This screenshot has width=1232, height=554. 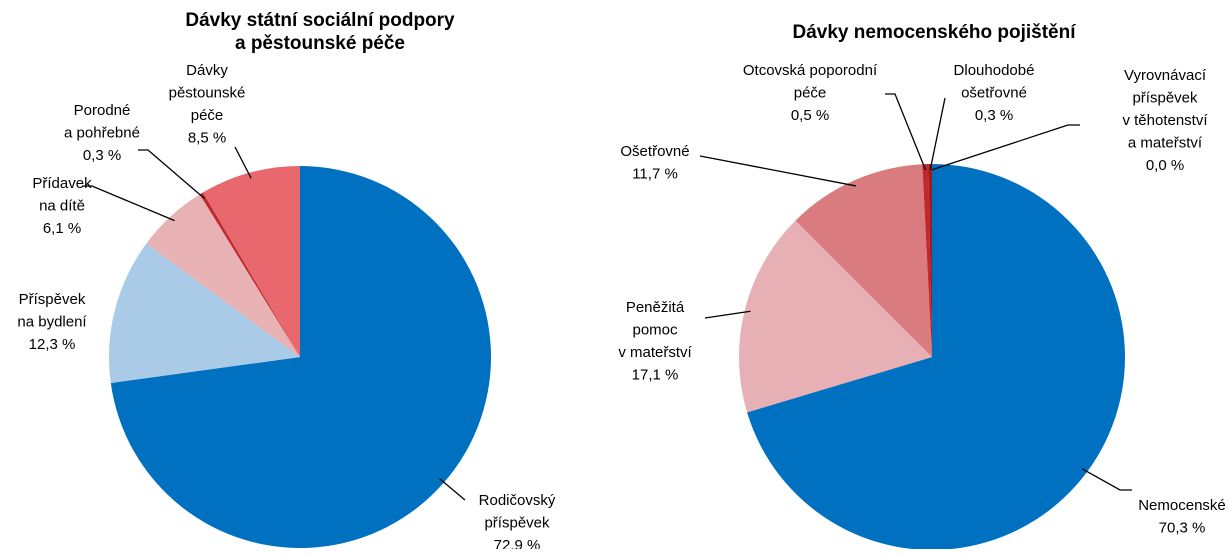 What do you see at coordinates (517, 512) in the screenshot?
I see `slice-label: Rodičovský příspěvek` at bounding box center [517, 512].